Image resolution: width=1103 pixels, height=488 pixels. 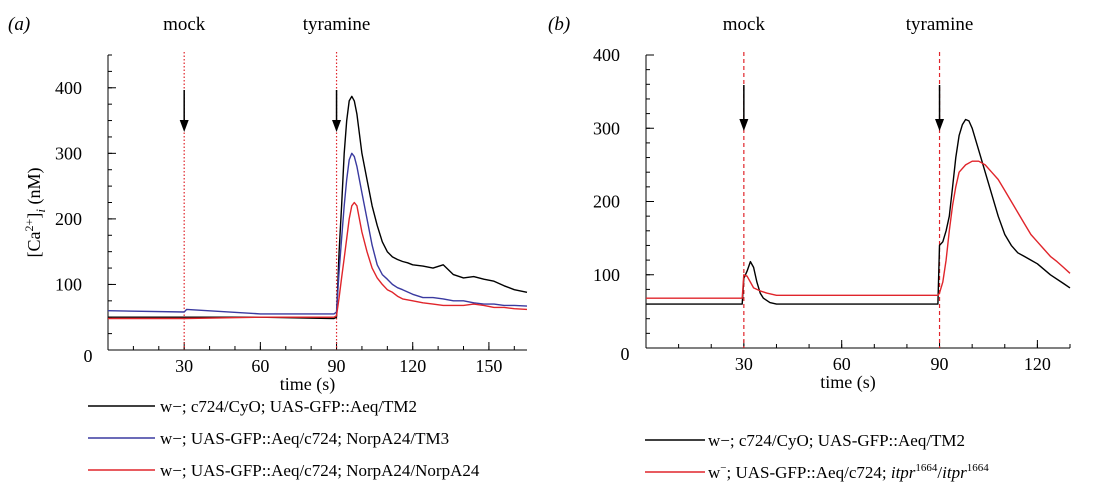 What do you see at coordinates (19, 24) in the screenshot?
I see `panel-label: (a)` at bounding box center [19, 24].